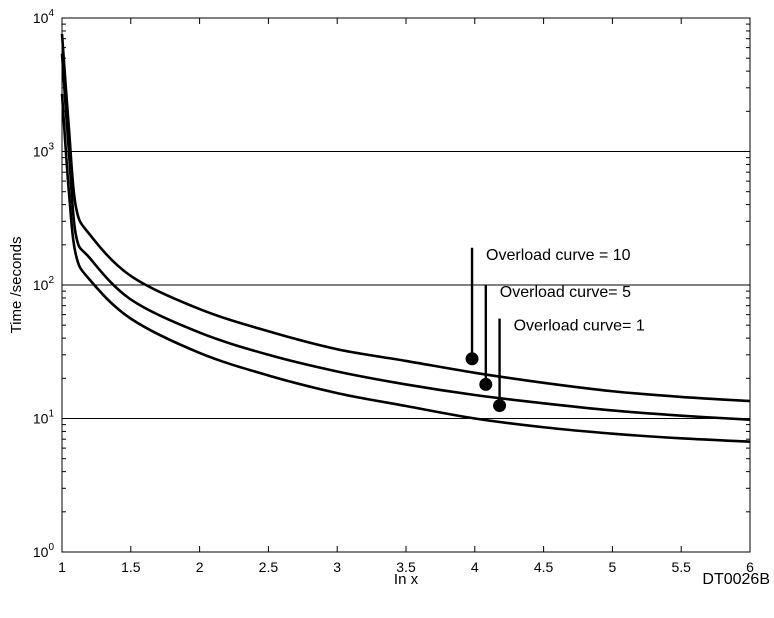 The width and height of the screenshot is (774, 618). Describe the element at coordinates (579, 326) in the screenshot. I see `annotation-label-3: Overload curve= 1` at that location.